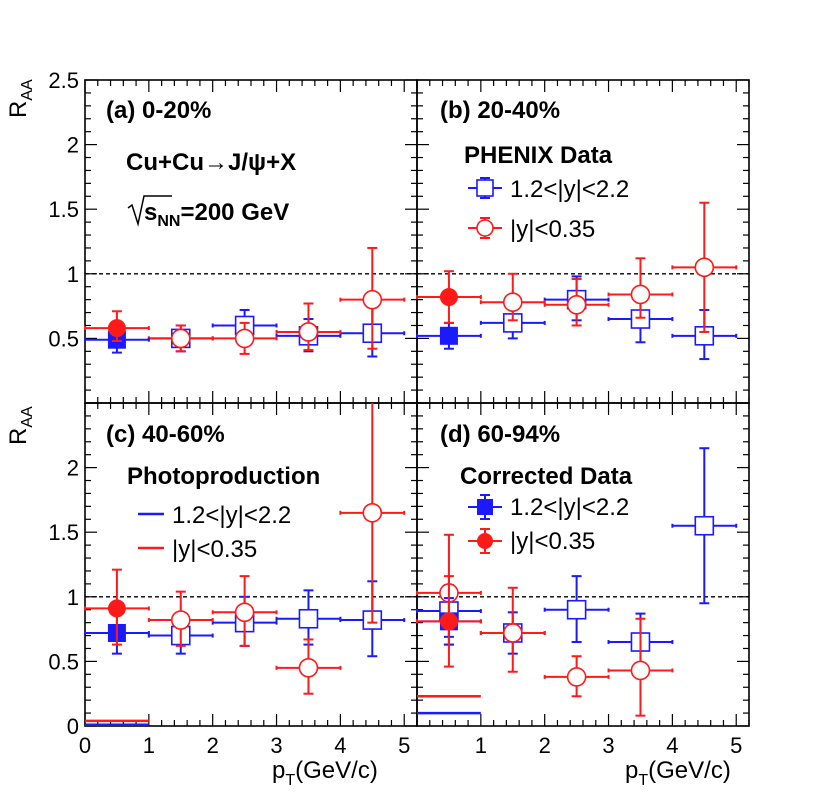 The height and width of the screenshot is (806, 830). Describe the element at coordinates (20, 425) in the screenshot. I see `y-axis-title-bottom: RAA` at that location.